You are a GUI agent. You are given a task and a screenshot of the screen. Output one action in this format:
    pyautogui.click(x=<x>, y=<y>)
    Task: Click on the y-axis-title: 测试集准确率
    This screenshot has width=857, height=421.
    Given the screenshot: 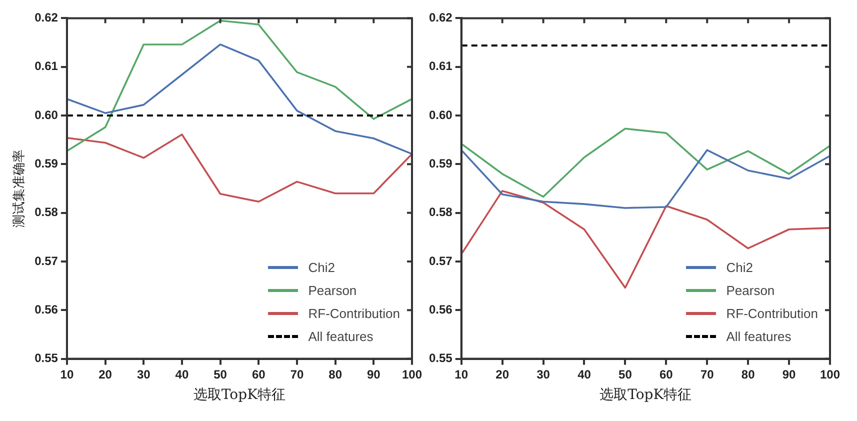 What is the action you would take?
    pyautogui.click(x=19, y=189)
    